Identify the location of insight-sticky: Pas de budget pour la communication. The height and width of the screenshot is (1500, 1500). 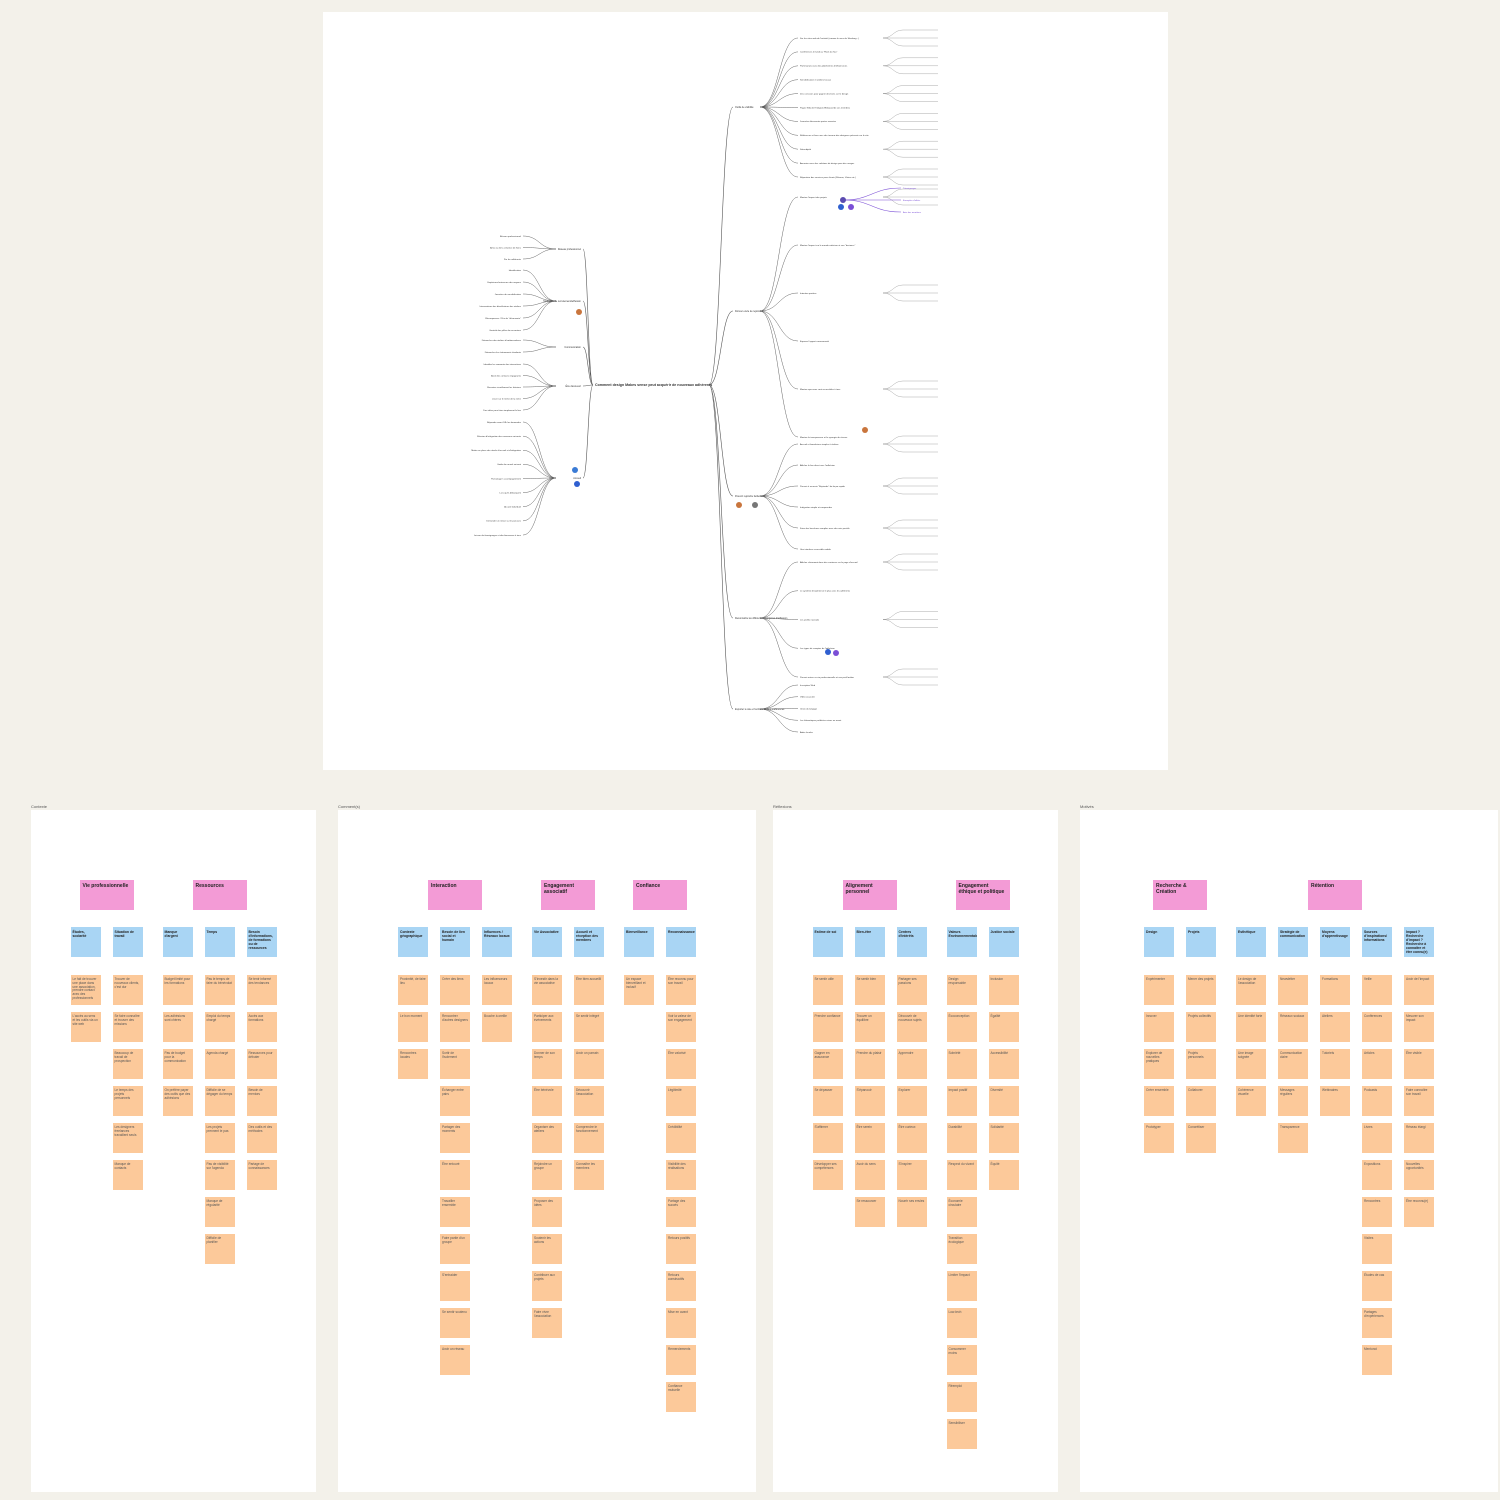
(177, 1064).